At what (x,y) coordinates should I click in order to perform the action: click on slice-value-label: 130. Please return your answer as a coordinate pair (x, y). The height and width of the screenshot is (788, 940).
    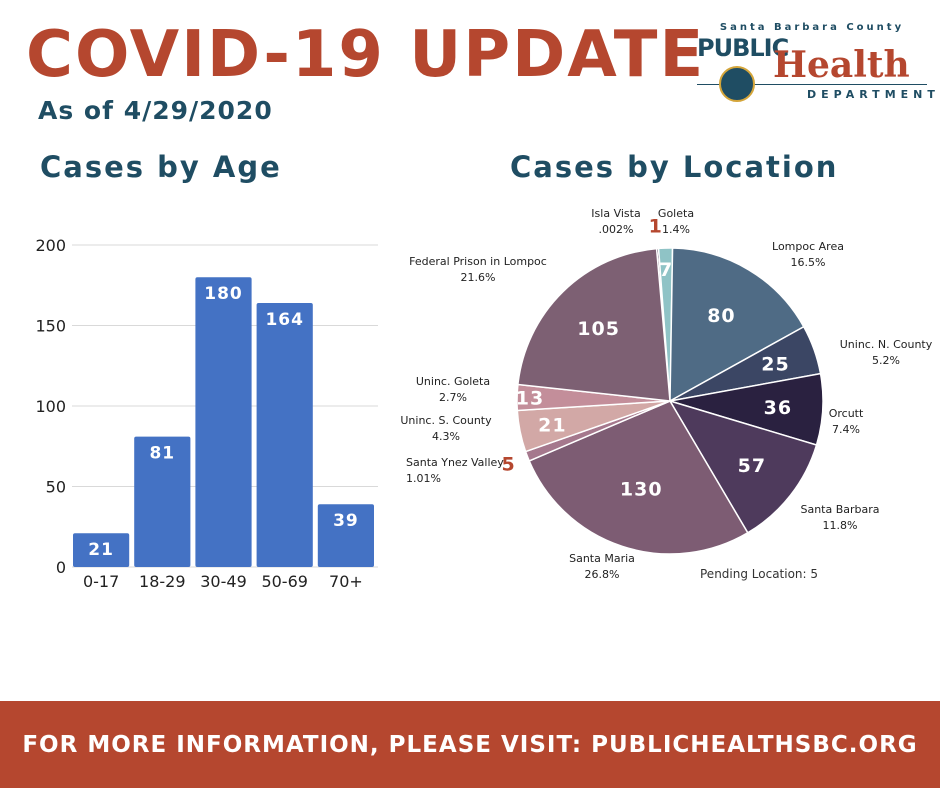
    Looking at the image, I should click on (641, 489).